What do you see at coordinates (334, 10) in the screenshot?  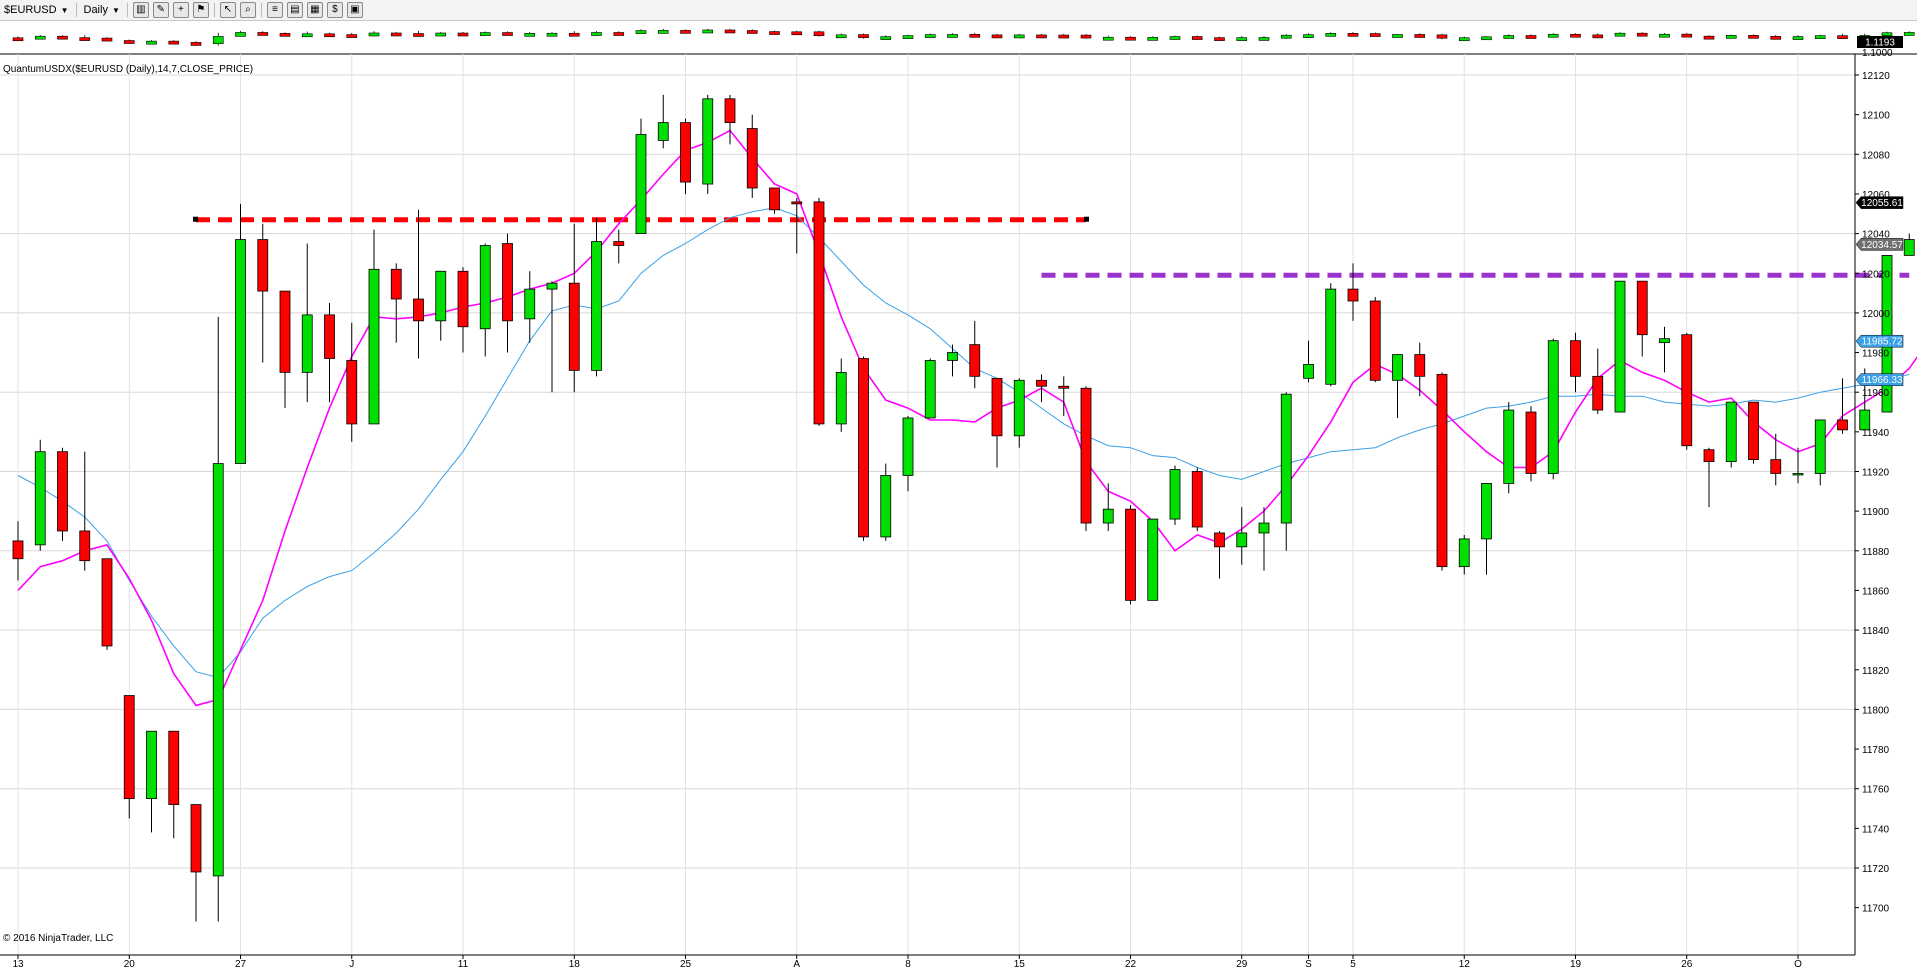 I see `export-icon: $` at bounding box center [334, 10].